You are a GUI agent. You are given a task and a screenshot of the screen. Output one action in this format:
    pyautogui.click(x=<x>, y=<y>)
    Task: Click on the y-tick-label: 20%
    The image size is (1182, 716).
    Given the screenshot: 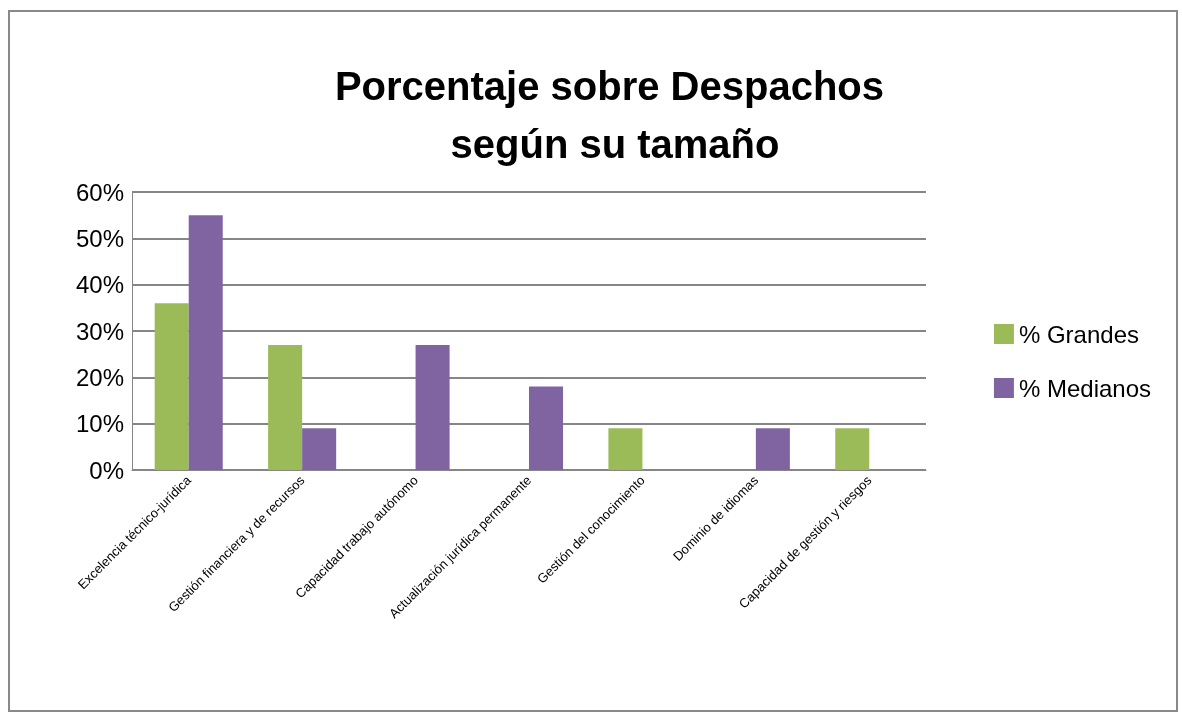 What is the action you would take?
    pyautogui.click(x=99, y=377)
    